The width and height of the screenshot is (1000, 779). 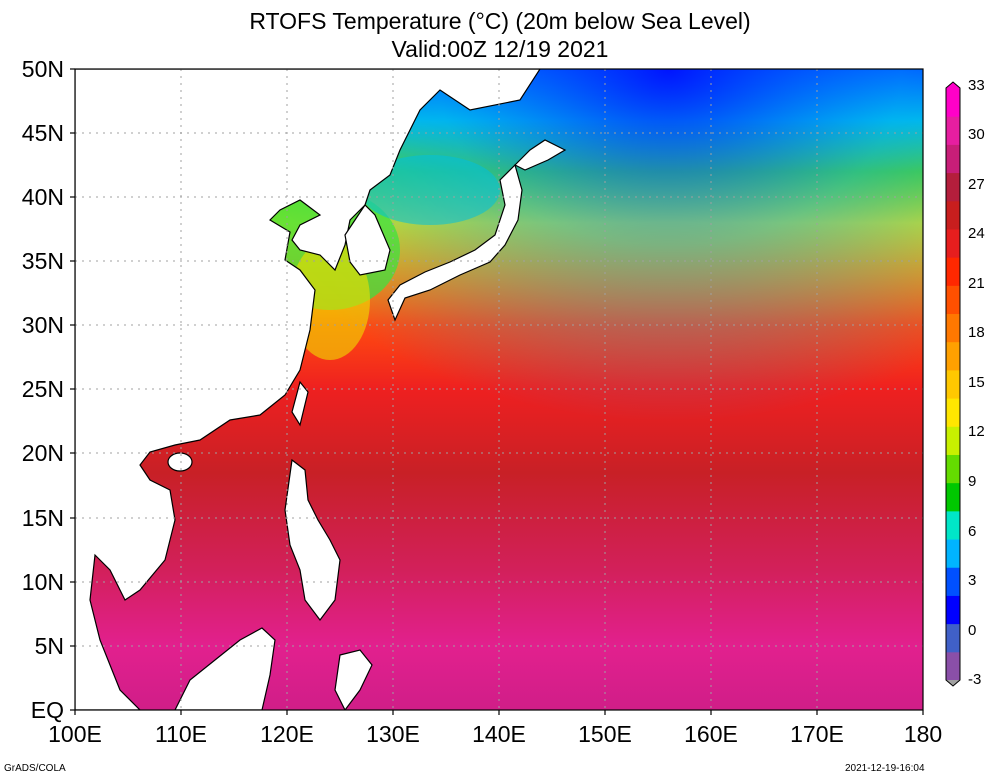 I want to click on lon-label-180: 180, so click(x=923, y=734).